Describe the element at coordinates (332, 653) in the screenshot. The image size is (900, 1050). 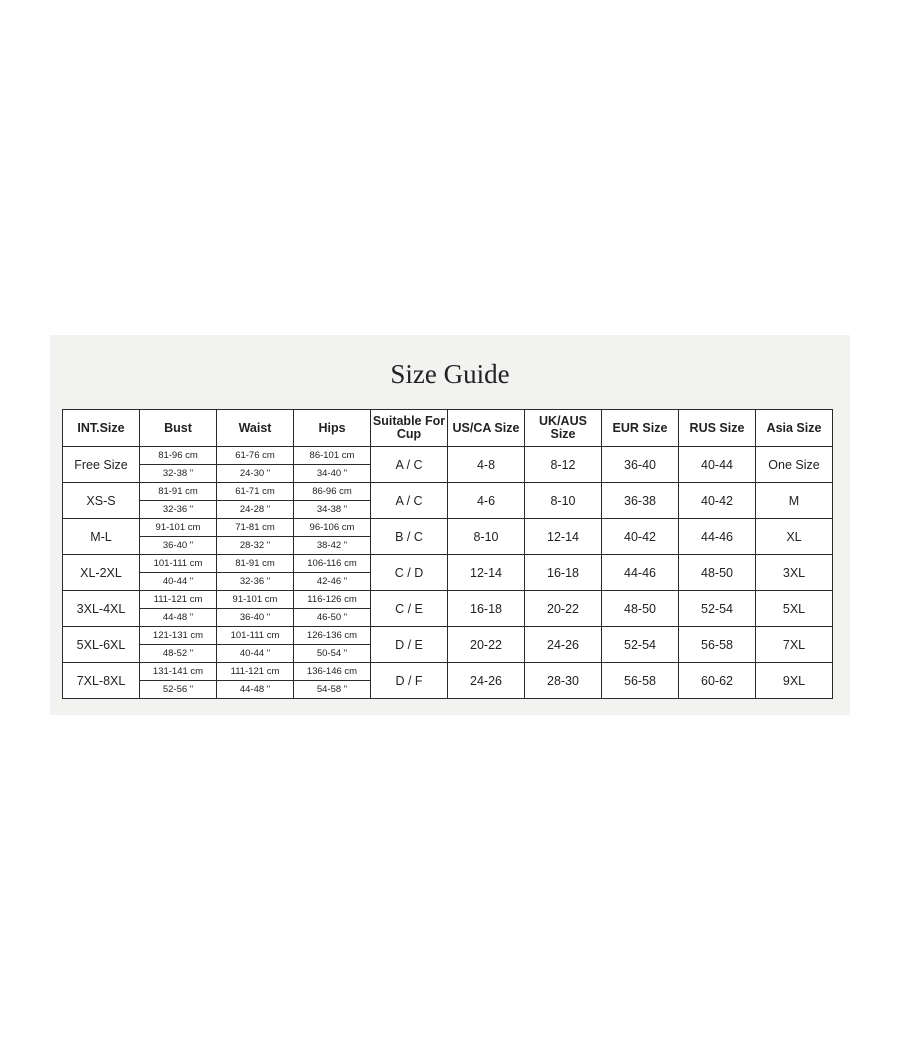
I see `hips-in-cell: 50-54 "` at that location.